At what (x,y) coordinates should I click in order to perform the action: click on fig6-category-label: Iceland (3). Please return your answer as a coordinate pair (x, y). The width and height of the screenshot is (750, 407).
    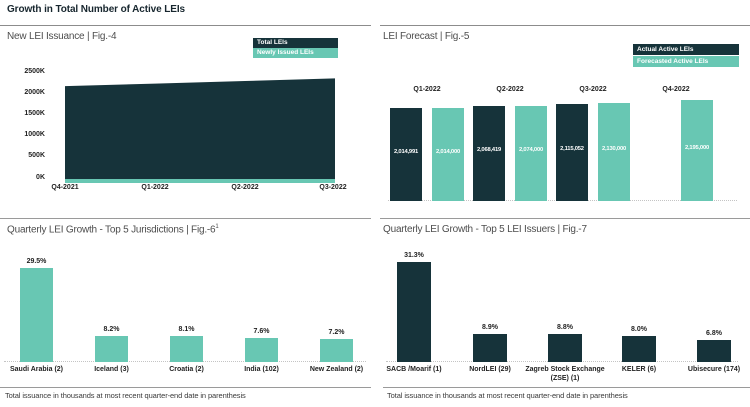
    Looking at the image, I should click on (111, 369).